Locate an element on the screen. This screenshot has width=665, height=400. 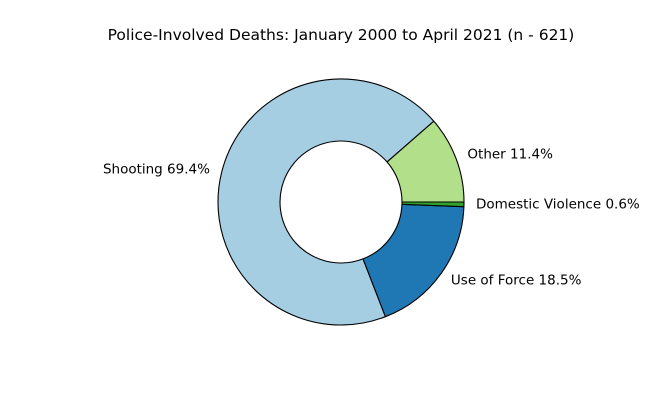
label-use-of-force: Use of Force 18.5% is located at coordinates (516, 280).